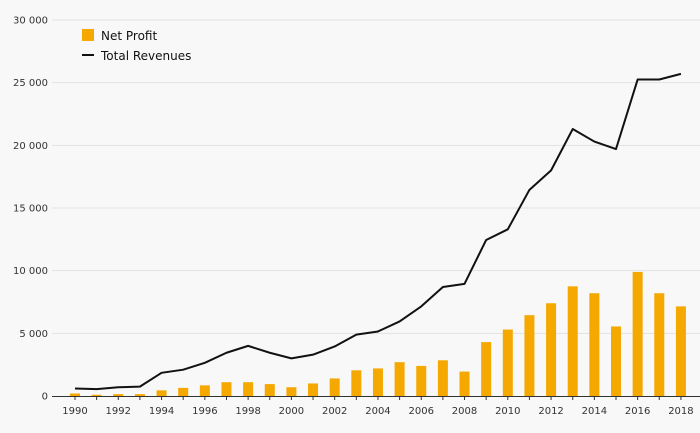 This screenshot has height=433, width=700. I want to click on y-tick-label: 5 000, so click(33, 334).